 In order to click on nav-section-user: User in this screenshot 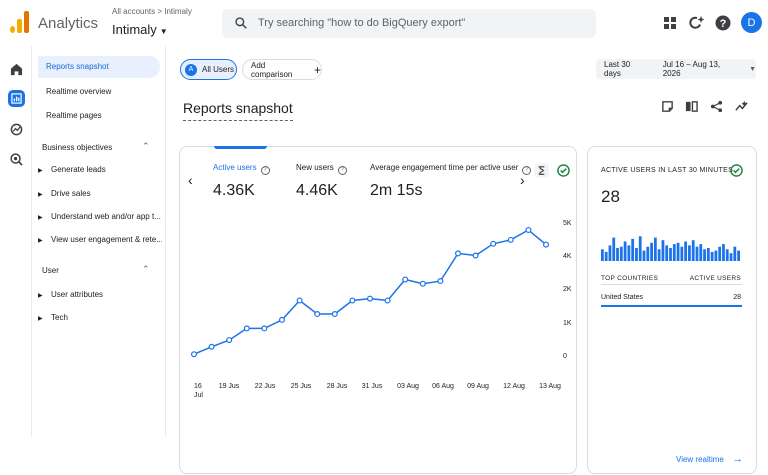, I will do `click(50, 270)`.